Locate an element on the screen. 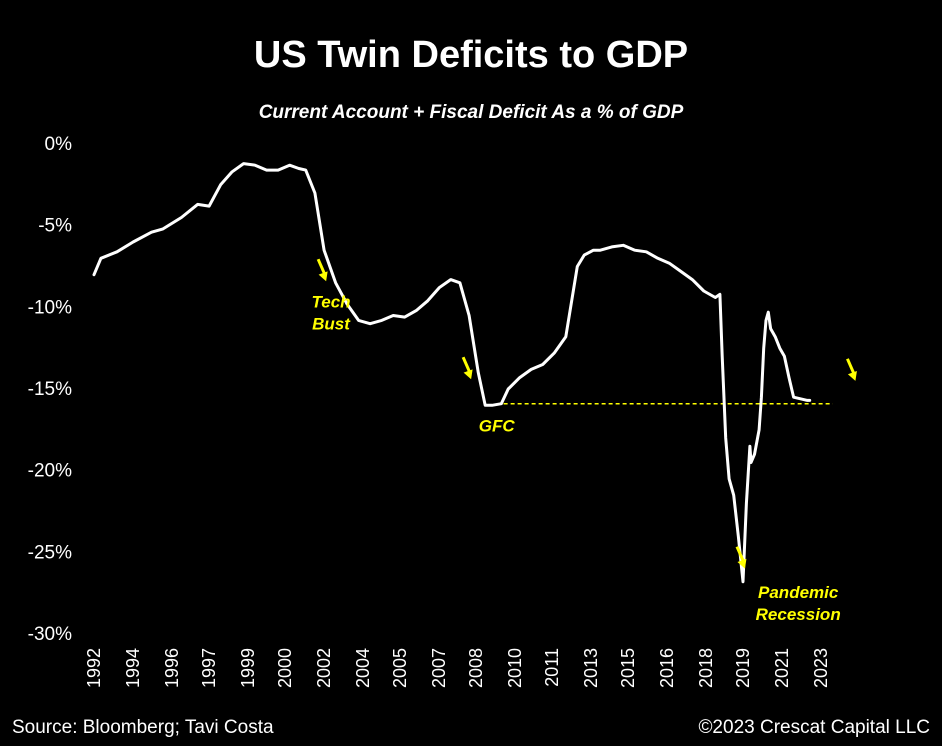 This screenshot has width=942, height=746. x-tick-label: 2008 is located at coordinates (476, 668).